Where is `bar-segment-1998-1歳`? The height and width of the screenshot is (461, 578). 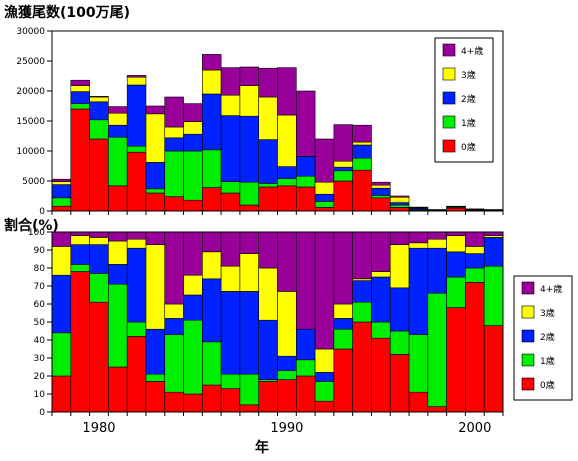 bar-segment-1998-1歳 is located at coordinates (437, 349).